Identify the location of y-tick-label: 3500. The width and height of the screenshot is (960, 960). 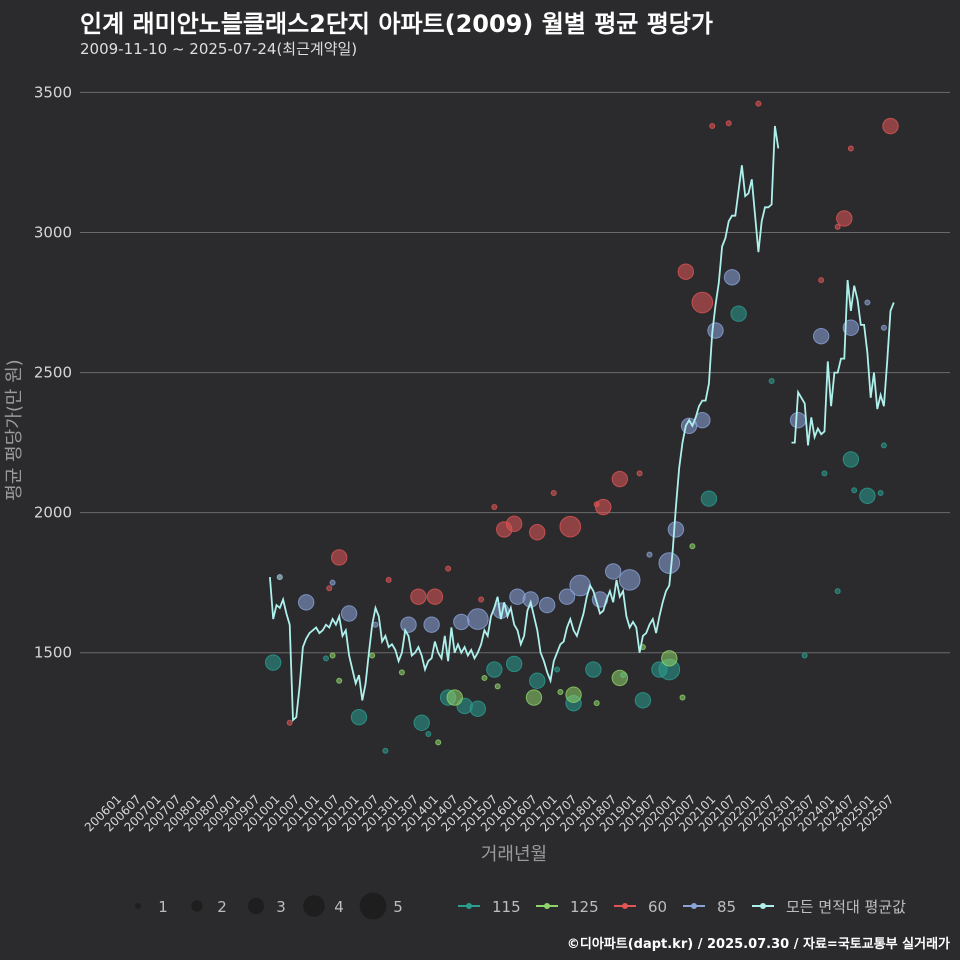
(53, 92).